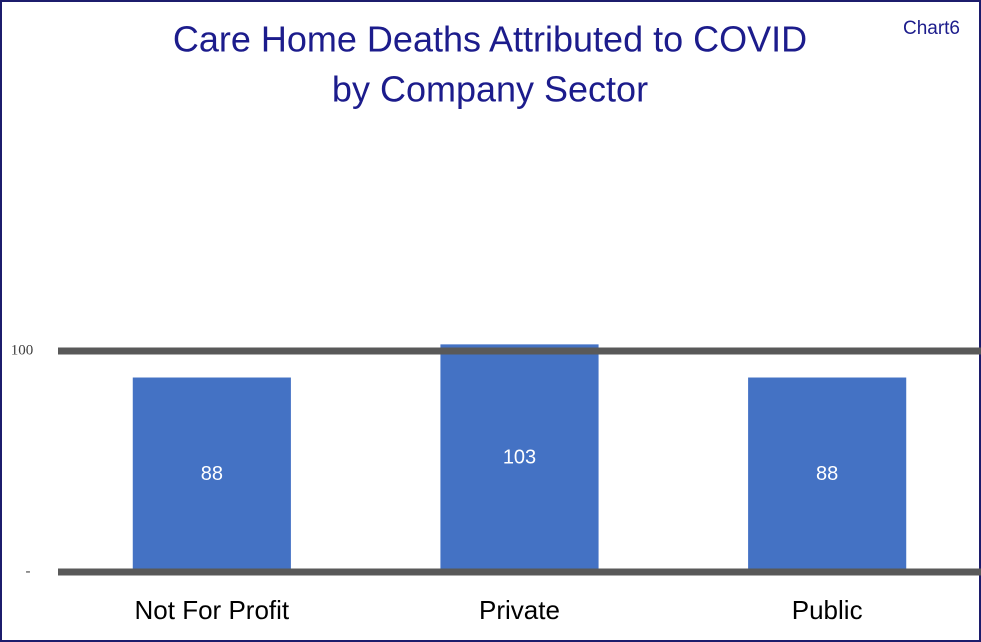 This screenshot has width=981, height=642. What do you see at coordinates (519, 610) in the screenshot?
I see `x-tick-label: Private` at bounding box center [519, 610].